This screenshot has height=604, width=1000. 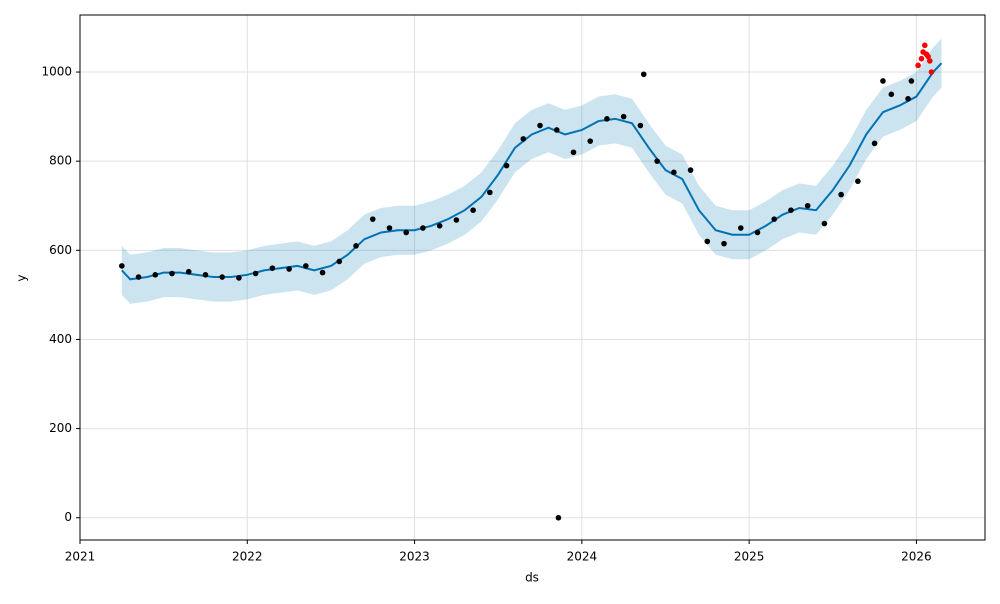 What do you see at coordinates (56, 72) in the screenshot?
I see `y-tick-label: 1000` at bounding box center [56, 72].